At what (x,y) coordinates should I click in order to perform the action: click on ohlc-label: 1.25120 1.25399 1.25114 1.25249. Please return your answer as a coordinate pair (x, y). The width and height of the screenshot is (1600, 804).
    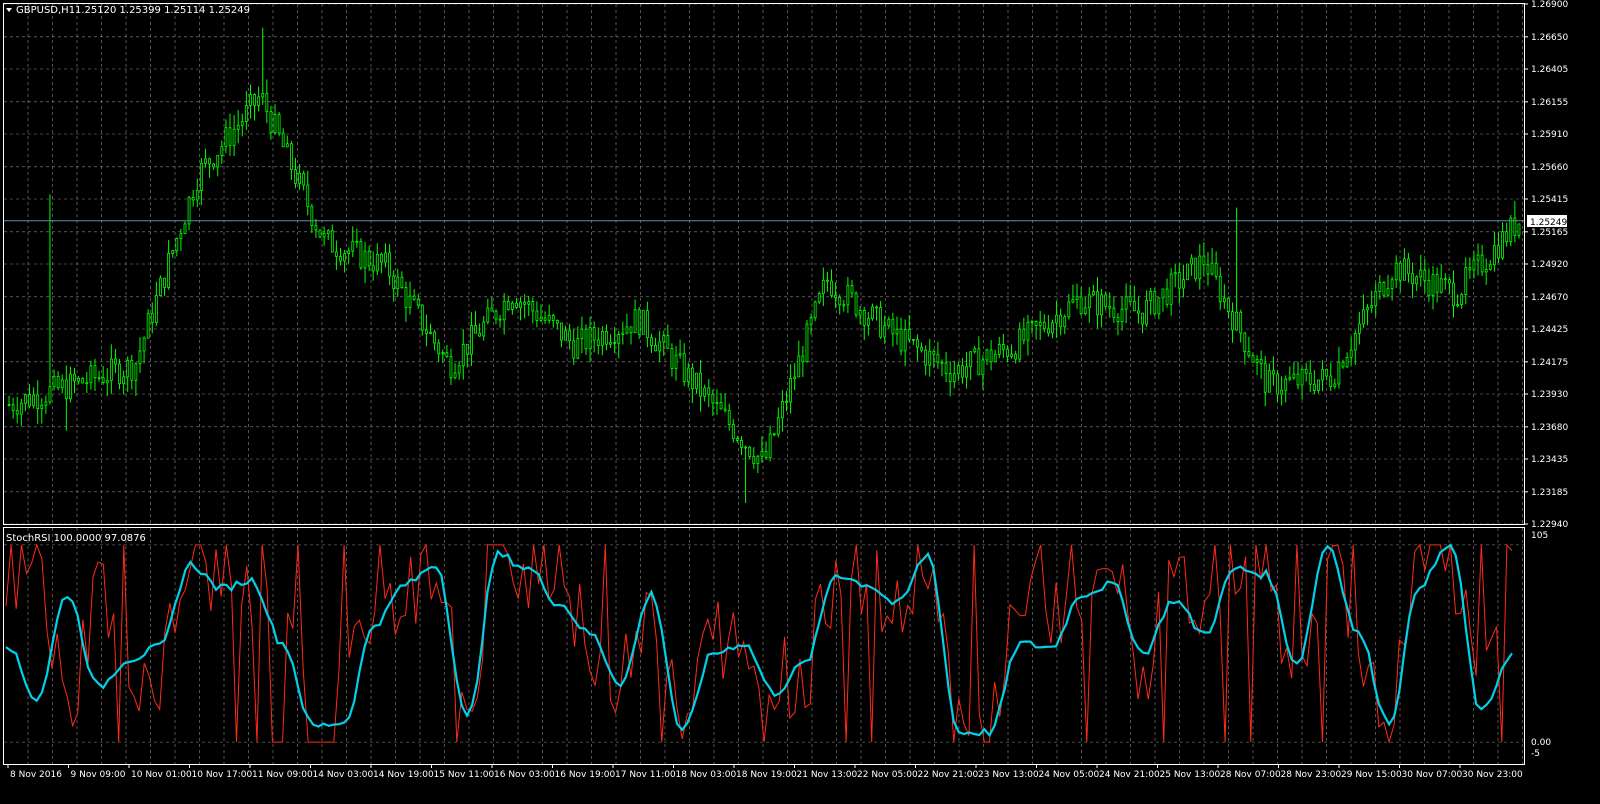
    Looking at the image, I should click on (162, 10).